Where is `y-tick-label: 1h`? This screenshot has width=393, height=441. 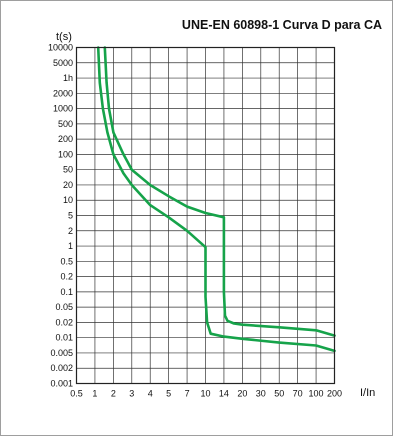
y-tick-label: 1h is located at coordinates (68, 78).